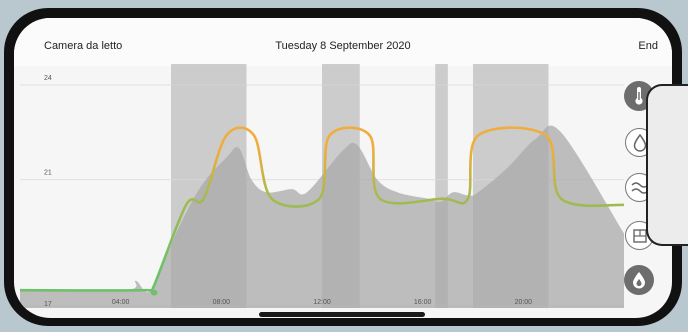  Describe the element at coordinates (342, 314) in the screenshot. I see `home-indicator` at that location.